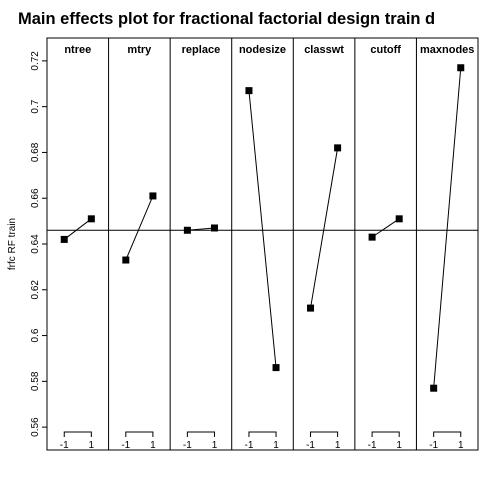 The height and width of the screenshot is (480, 480). I want to click on effect-line-classwt, so click(324, 228).